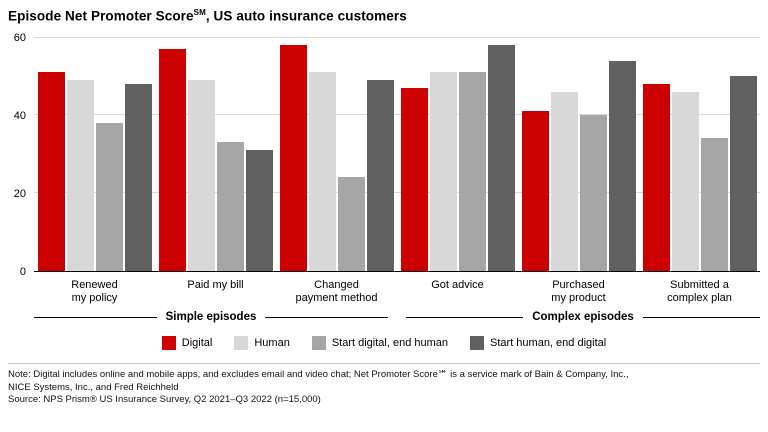  Describe the element at coordinates (101, 16) in the screenshot. I see `chart-title-pre: Episode Net Promoter Score` at that location.